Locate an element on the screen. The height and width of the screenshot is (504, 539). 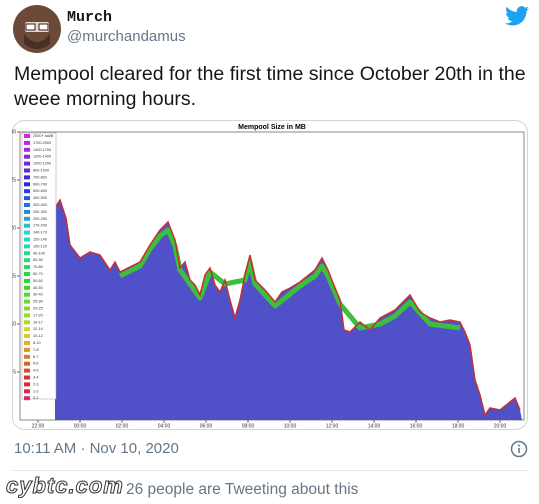
legend-label: 100-120 is located at coordinates (40, 246).